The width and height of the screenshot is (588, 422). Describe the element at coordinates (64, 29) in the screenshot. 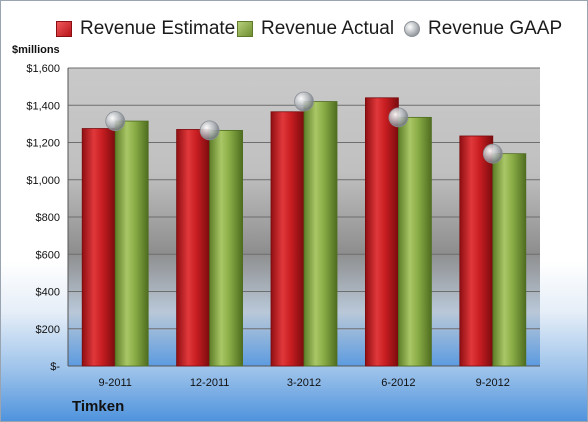

I see `legend-swatch-estimate` at that location.